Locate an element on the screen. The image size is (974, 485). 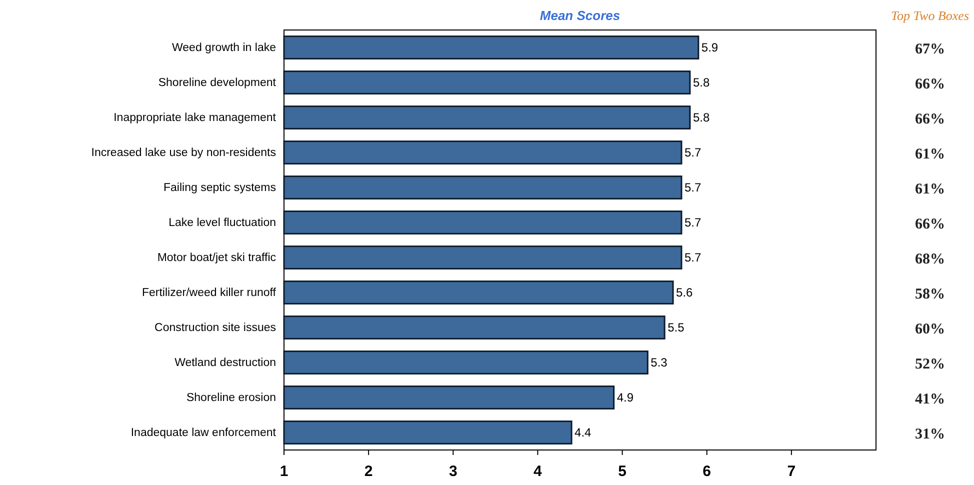
x-tick-label: 7 is located at coordinates (791, 471).